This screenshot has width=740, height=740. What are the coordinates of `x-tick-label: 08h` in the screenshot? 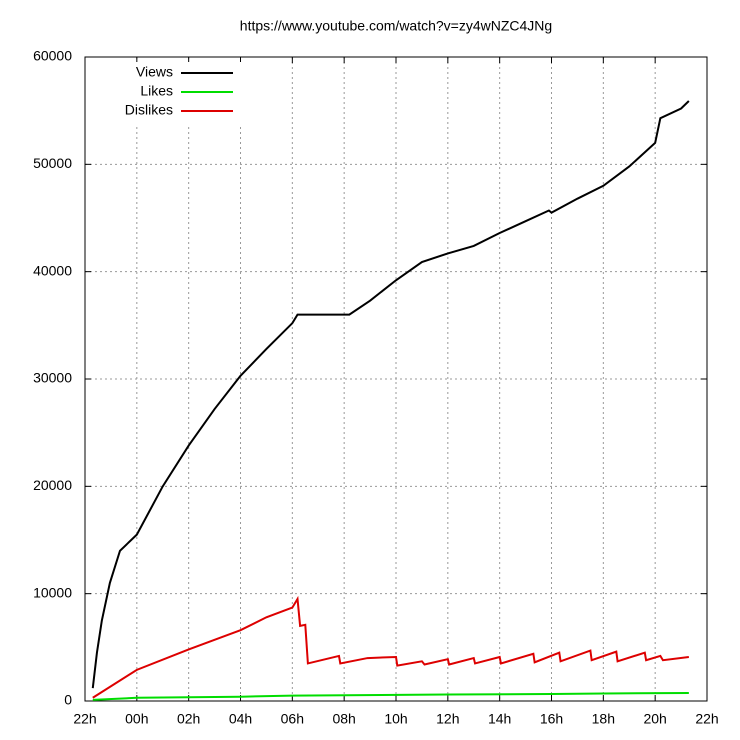 It's located at (343, 719).